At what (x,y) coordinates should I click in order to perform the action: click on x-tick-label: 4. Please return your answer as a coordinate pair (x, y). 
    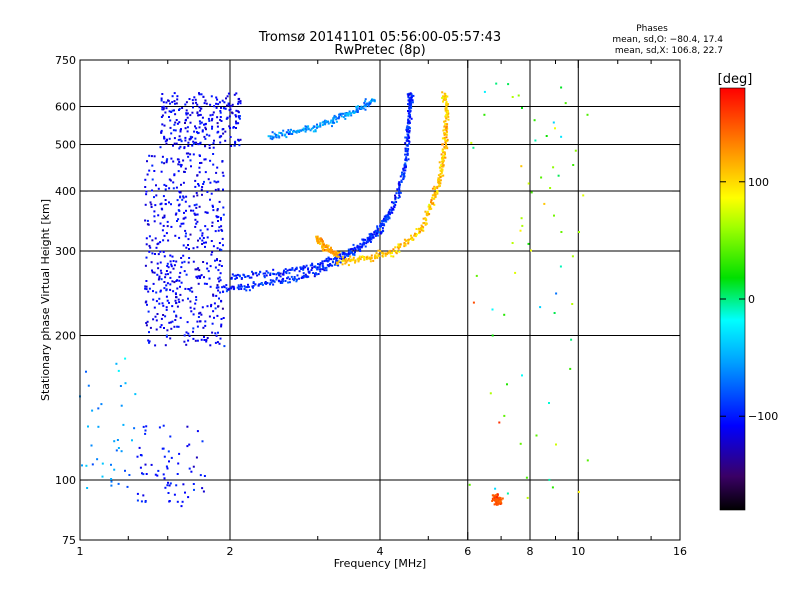
    Looking at the image, I should click on (380, 551).